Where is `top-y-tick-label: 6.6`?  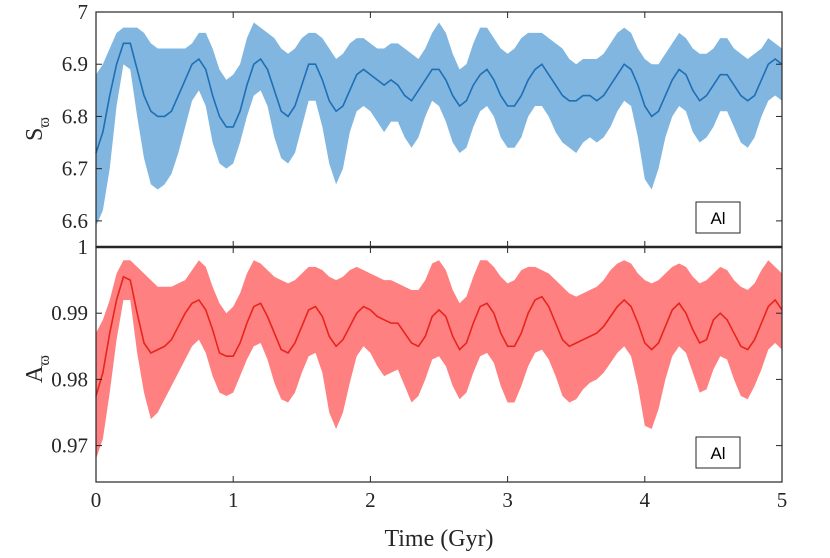 top-y-tick-label: 6.6 is located at coordinates (75, 221).